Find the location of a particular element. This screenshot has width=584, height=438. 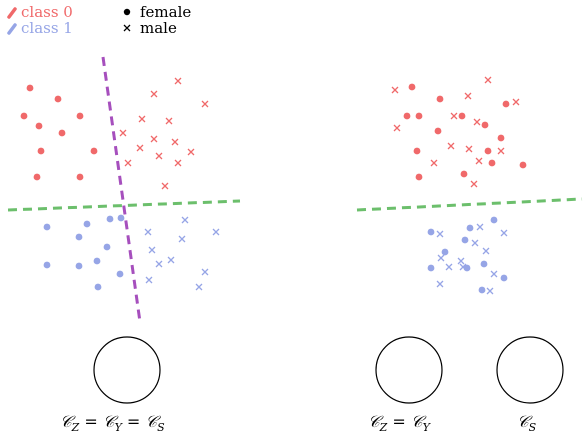

legend-male: male is located at coordinates (150, 28).